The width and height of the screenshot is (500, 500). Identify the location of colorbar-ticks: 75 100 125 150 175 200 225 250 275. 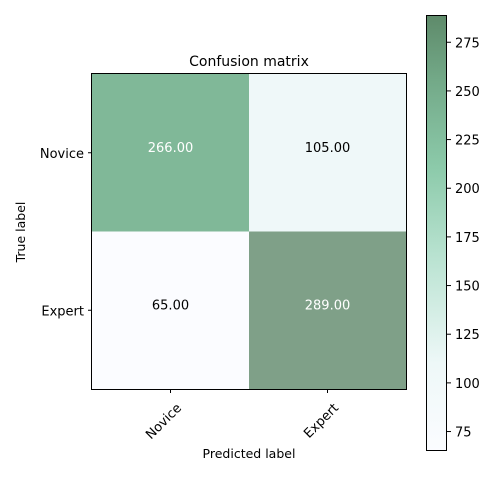
(463, 238).